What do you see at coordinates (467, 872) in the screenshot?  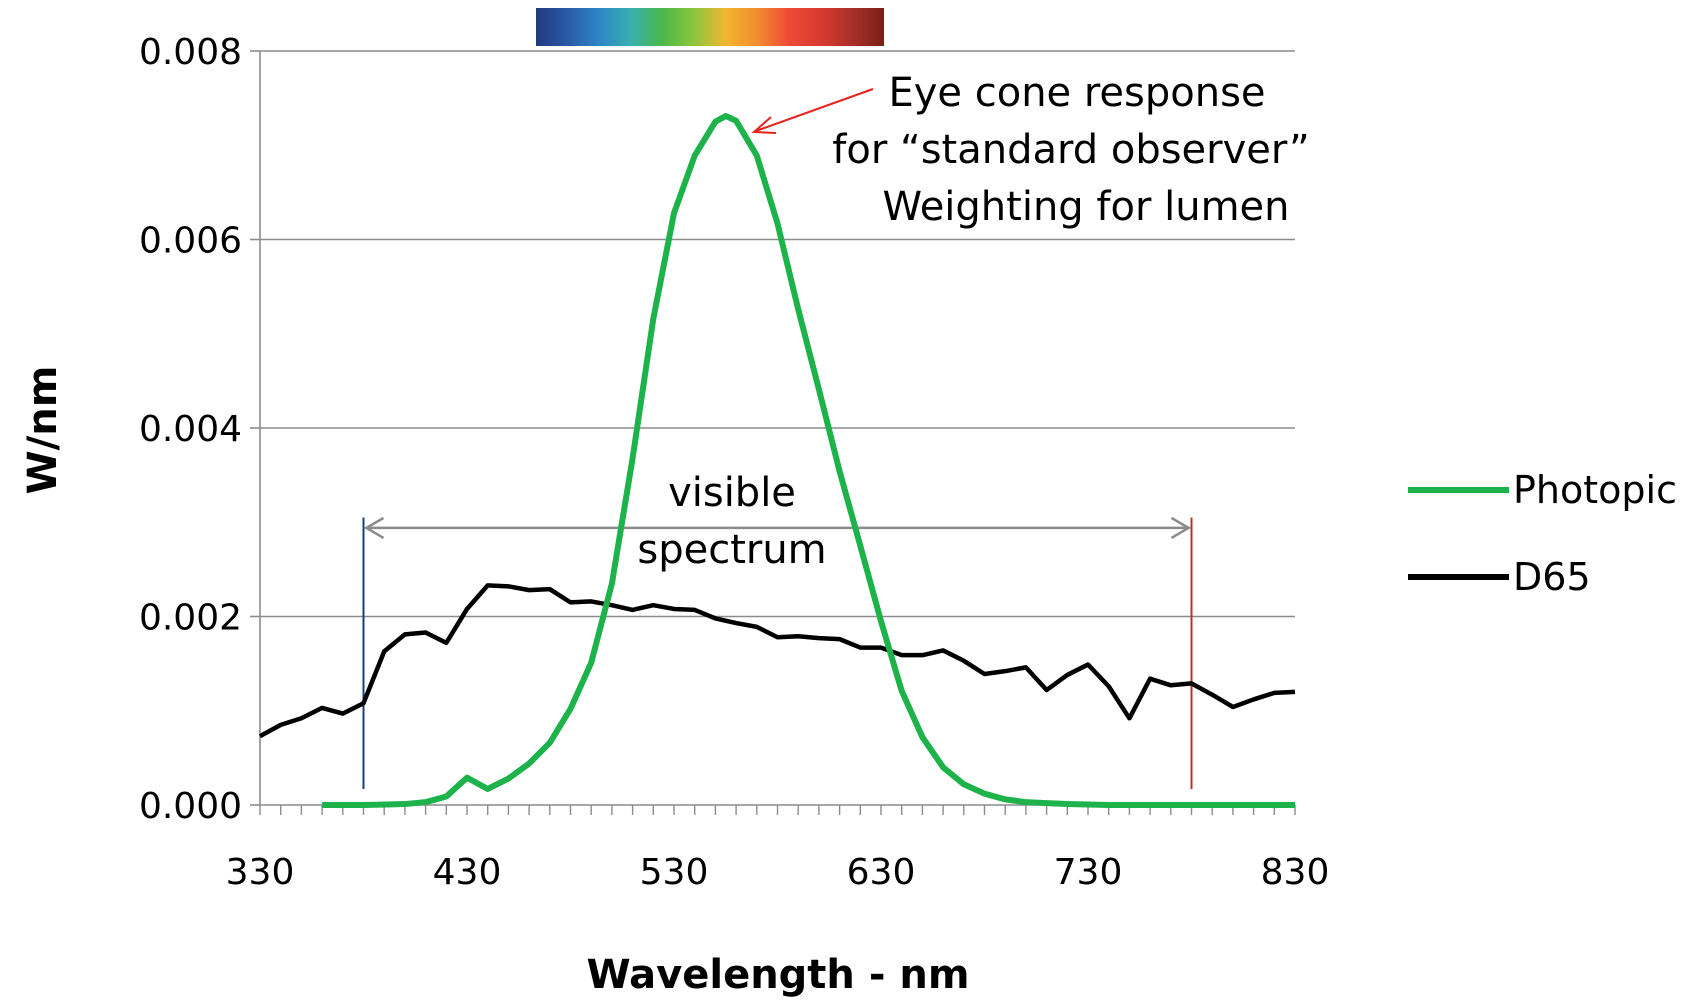 I see `x-tick-label: 430` at bounding box center [467, 872].